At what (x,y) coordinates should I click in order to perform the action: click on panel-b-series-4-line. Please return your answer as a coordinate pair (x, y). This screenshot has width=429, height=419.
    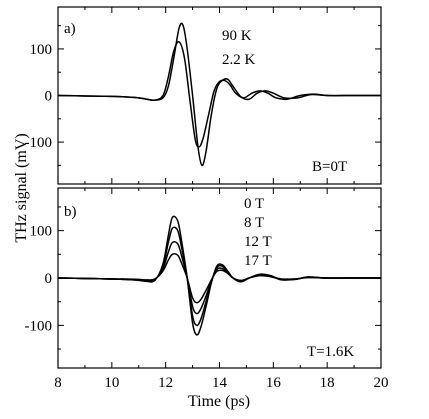
    Looking at the image, I should click on (219, 278).